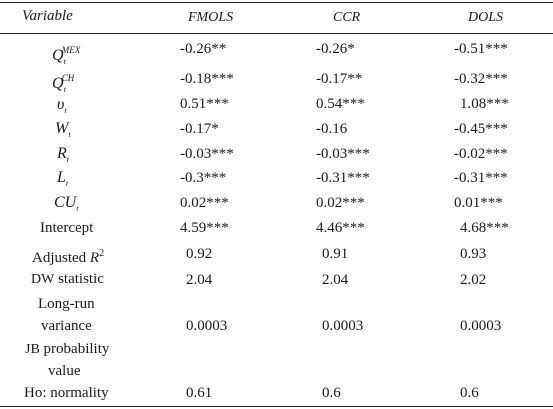  Describe the element at coordinates (347, 17) in the screenshot. I see `header-ccr: CCR` at that location.